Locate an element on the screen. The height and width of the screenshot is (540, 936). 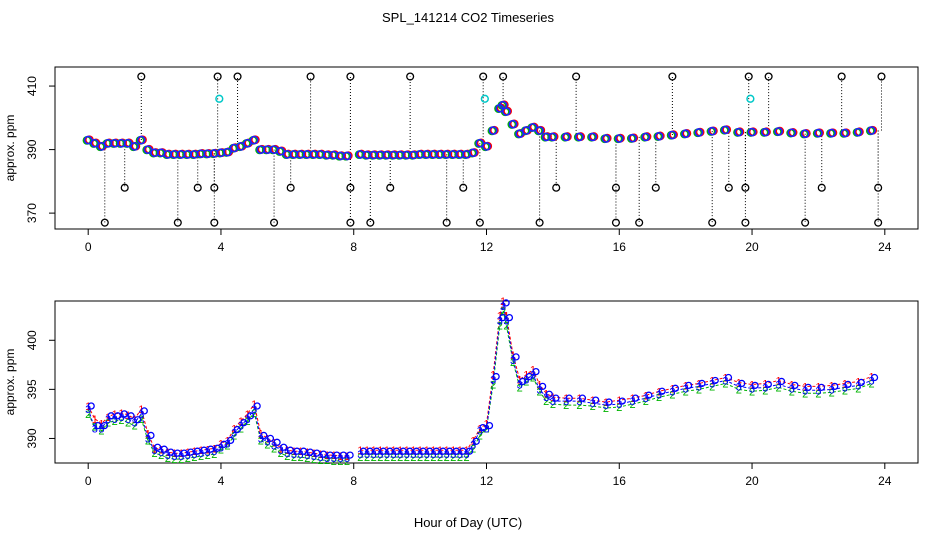
series-marker-2-66: 3 is located at coordinates (520, 385).